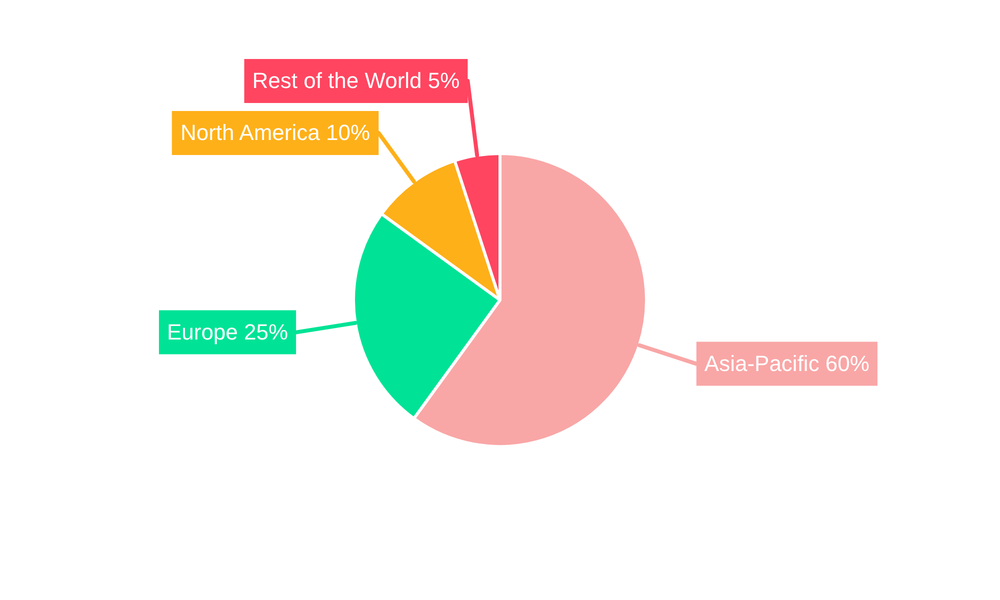 Image resolution: width=1000 pixels, height=600 pixels. Describe the element at coordinates (275, 132) in the screenshot. I see `slice-label: North America 10%` at that location.